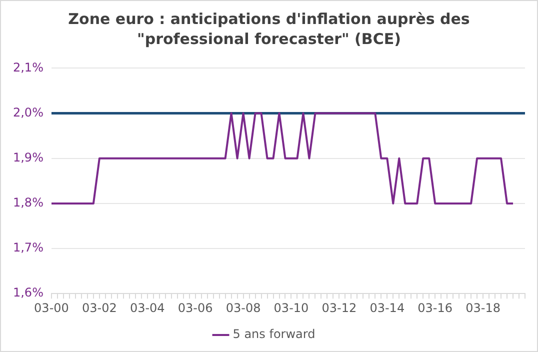 This screenshot has height=352, width=538. What do you see at coordinates (274, 334) in the screenshot?
I see `legend-label: 5 ans forward` at bounding box center [274, 334].